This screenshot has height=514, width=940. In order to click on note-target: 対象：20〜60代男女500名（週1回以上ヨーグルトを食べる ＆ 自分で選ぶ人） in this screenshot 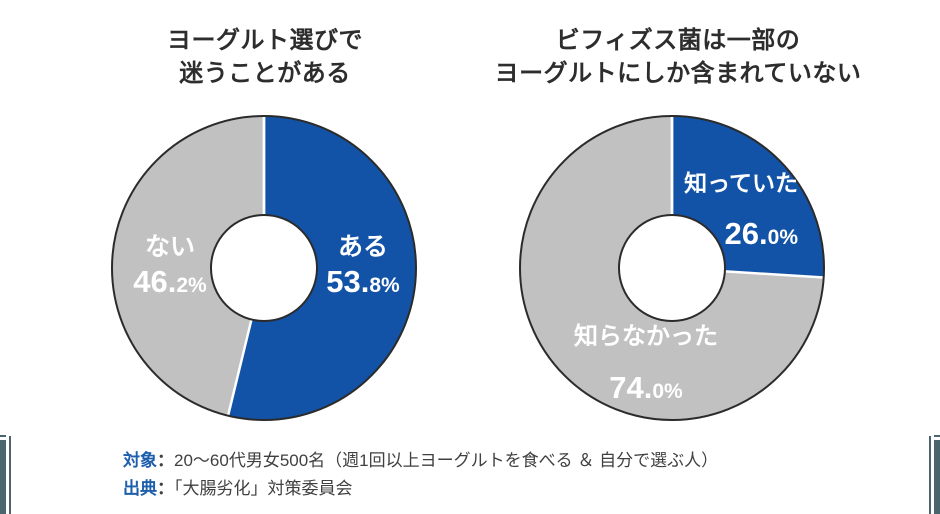, I will do `click(420, 461)`.